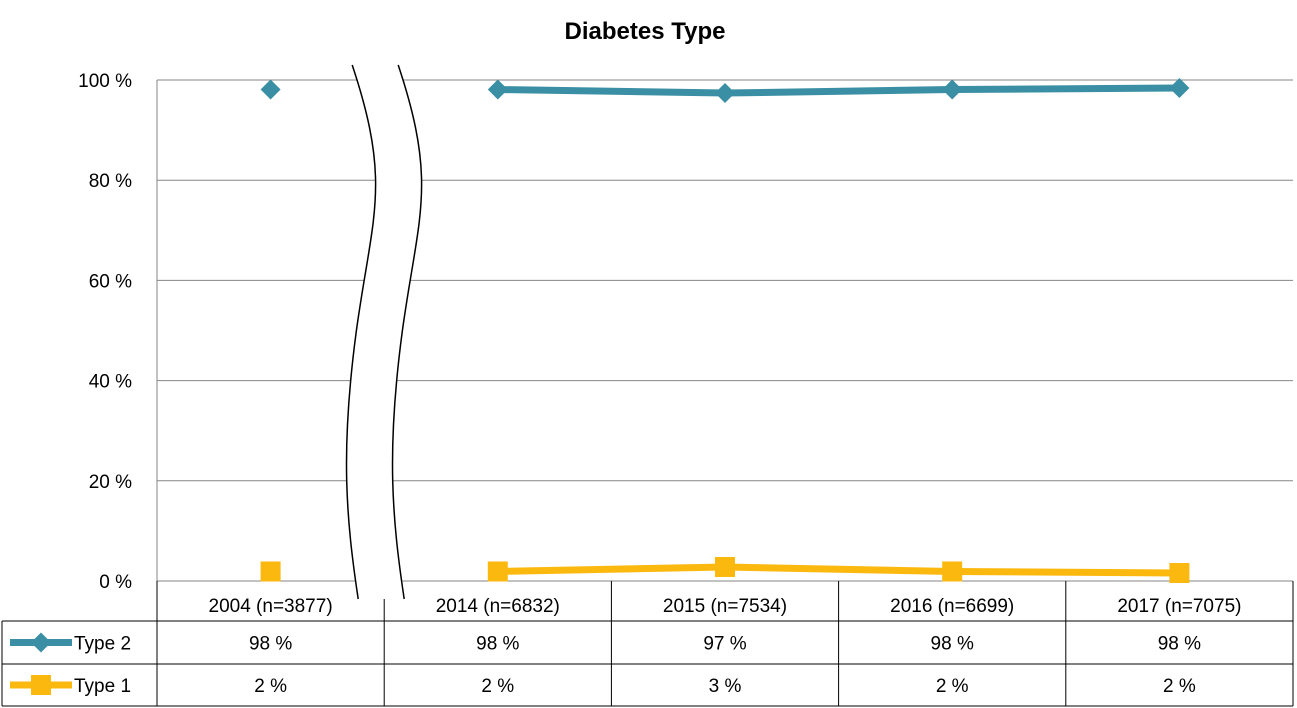 The height and width of the screenshot is (708, 1297). Describe the element at coordinates (102, 644) in the screenshot. I see `legend-label: Type 2` at that location.